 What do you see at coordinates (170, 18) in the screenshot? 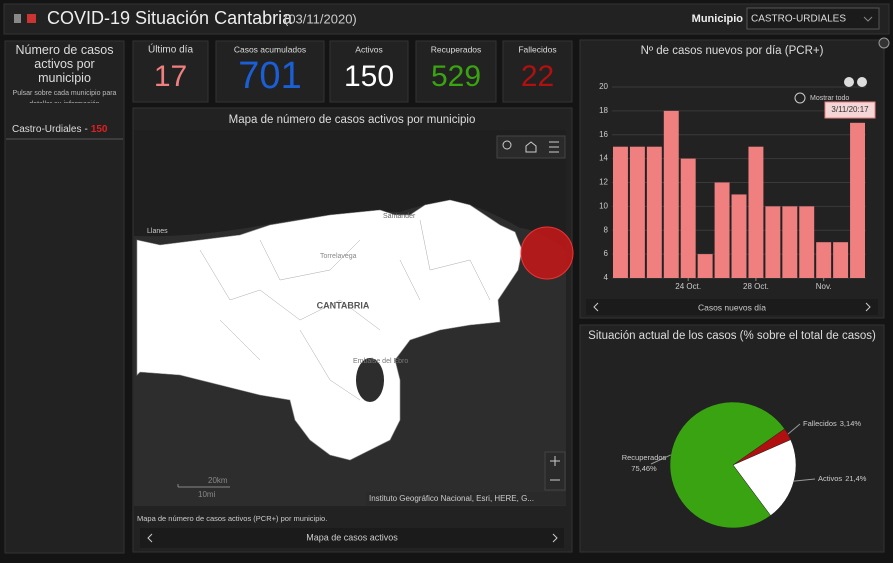
I see `header-title: COVID-19 Situación Cantabria` at bounding box center [170, 18].